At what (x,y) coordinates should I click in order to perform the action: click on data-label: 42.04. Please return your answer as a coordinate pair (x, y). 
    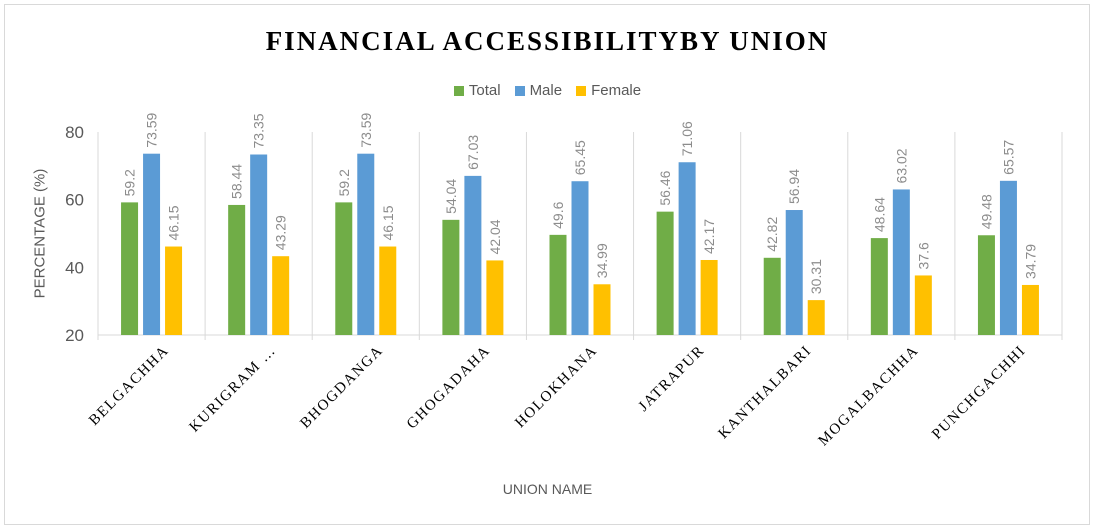
    Looking at the image, I should click on (495, 236).